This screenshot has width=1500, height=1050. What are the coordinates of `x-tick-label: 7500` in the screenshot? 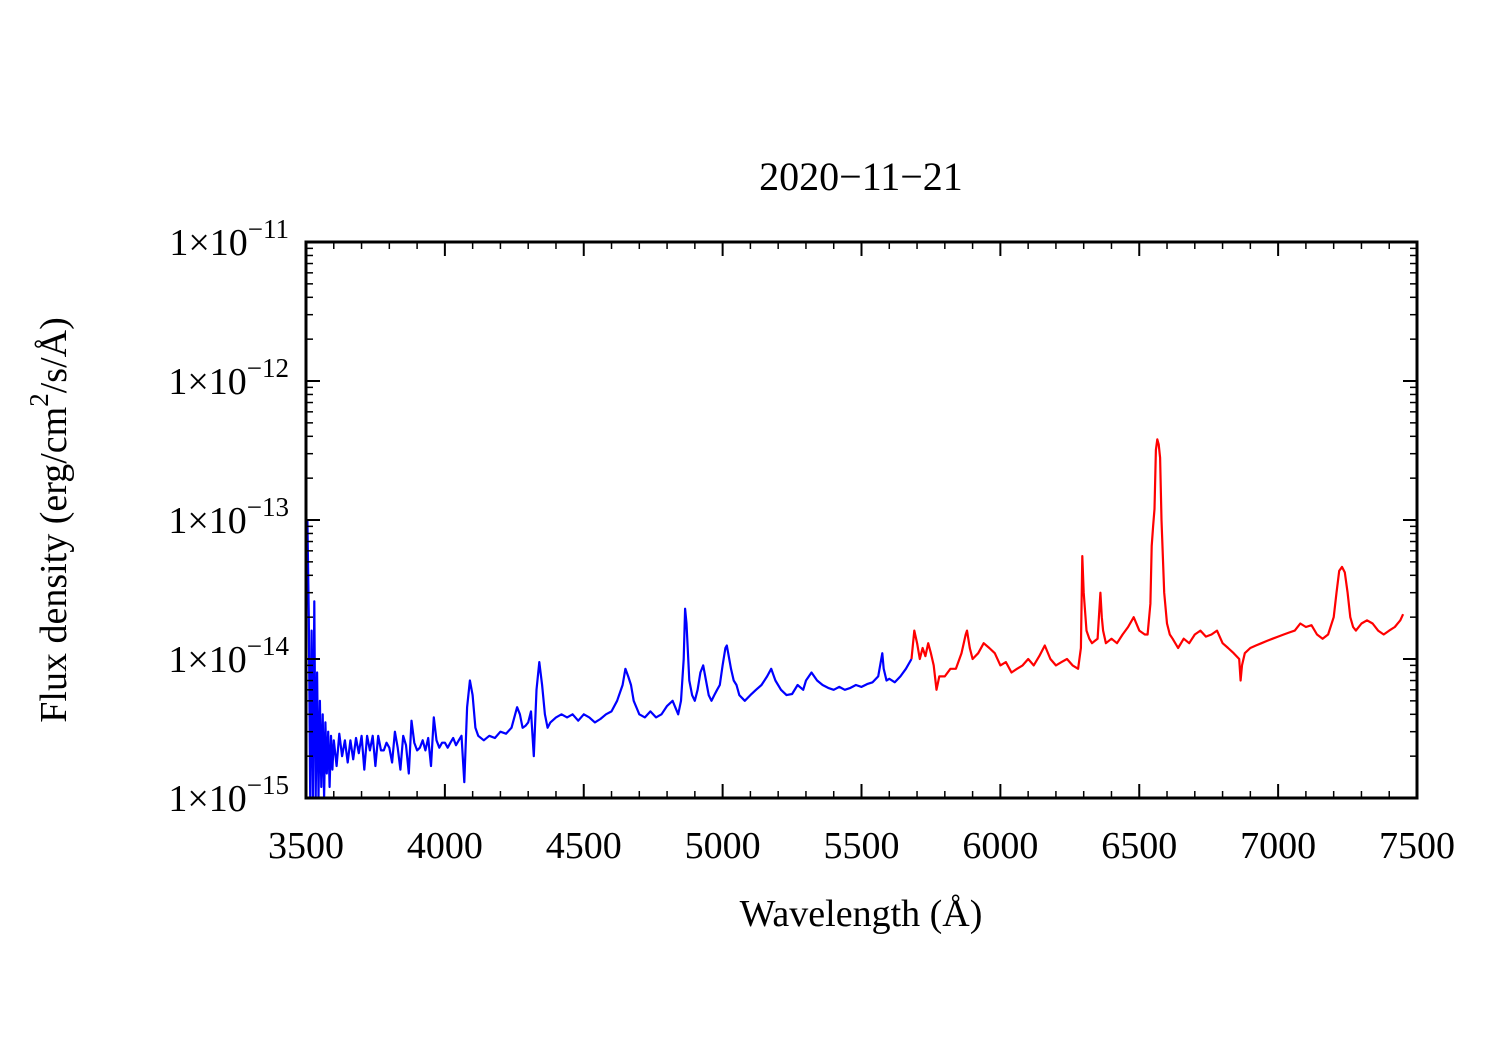 It's located at (1417, 846).